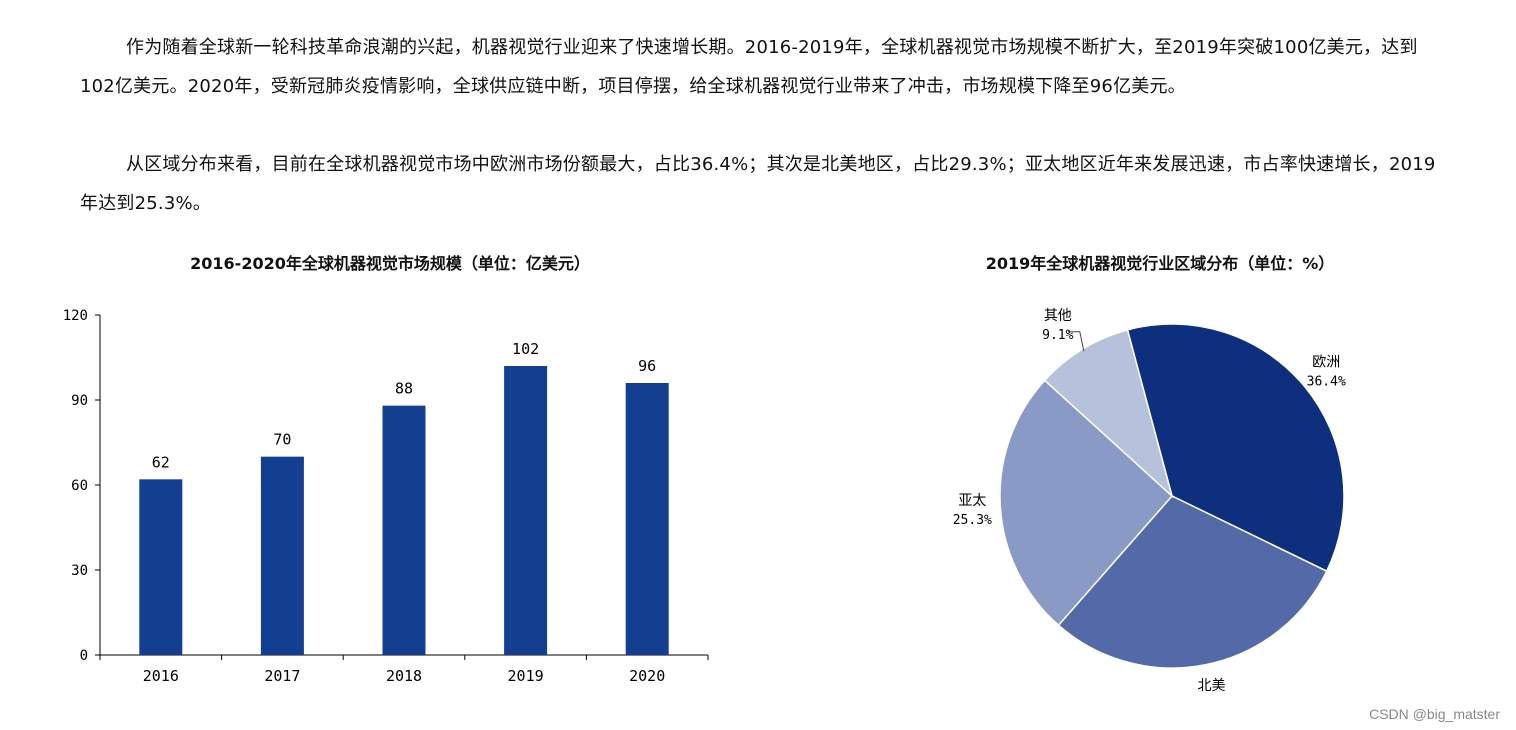 This screenshot has height=730, width=1516. What do you see at coordinates (526, 510) in the screenshot?
I see `bar-2019` at bounding box center [526, 510].